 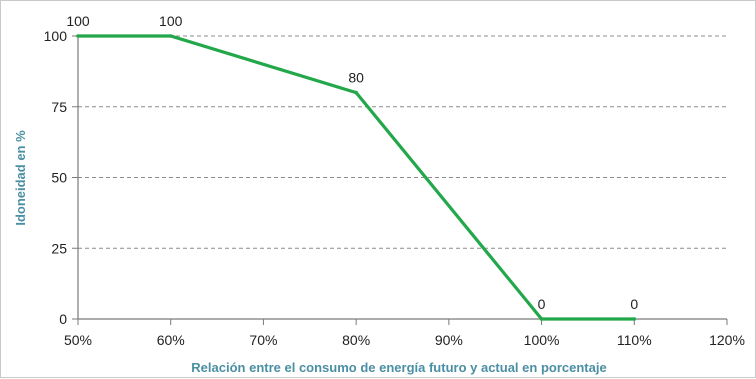 I want to click on data-label: 80, so click(x=356, y=78).